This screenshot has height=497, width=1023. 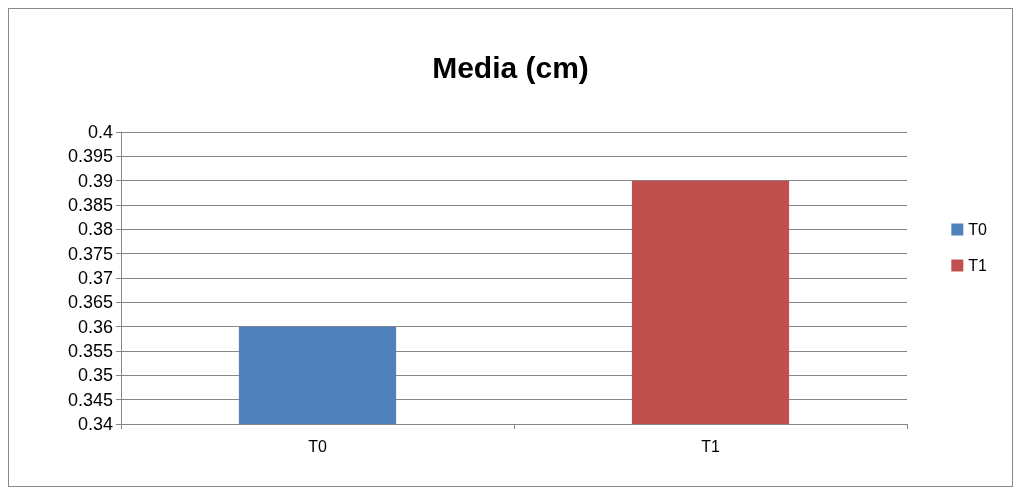 I want to click on y-tick-label: 0.395, so click(x=90, y=156).